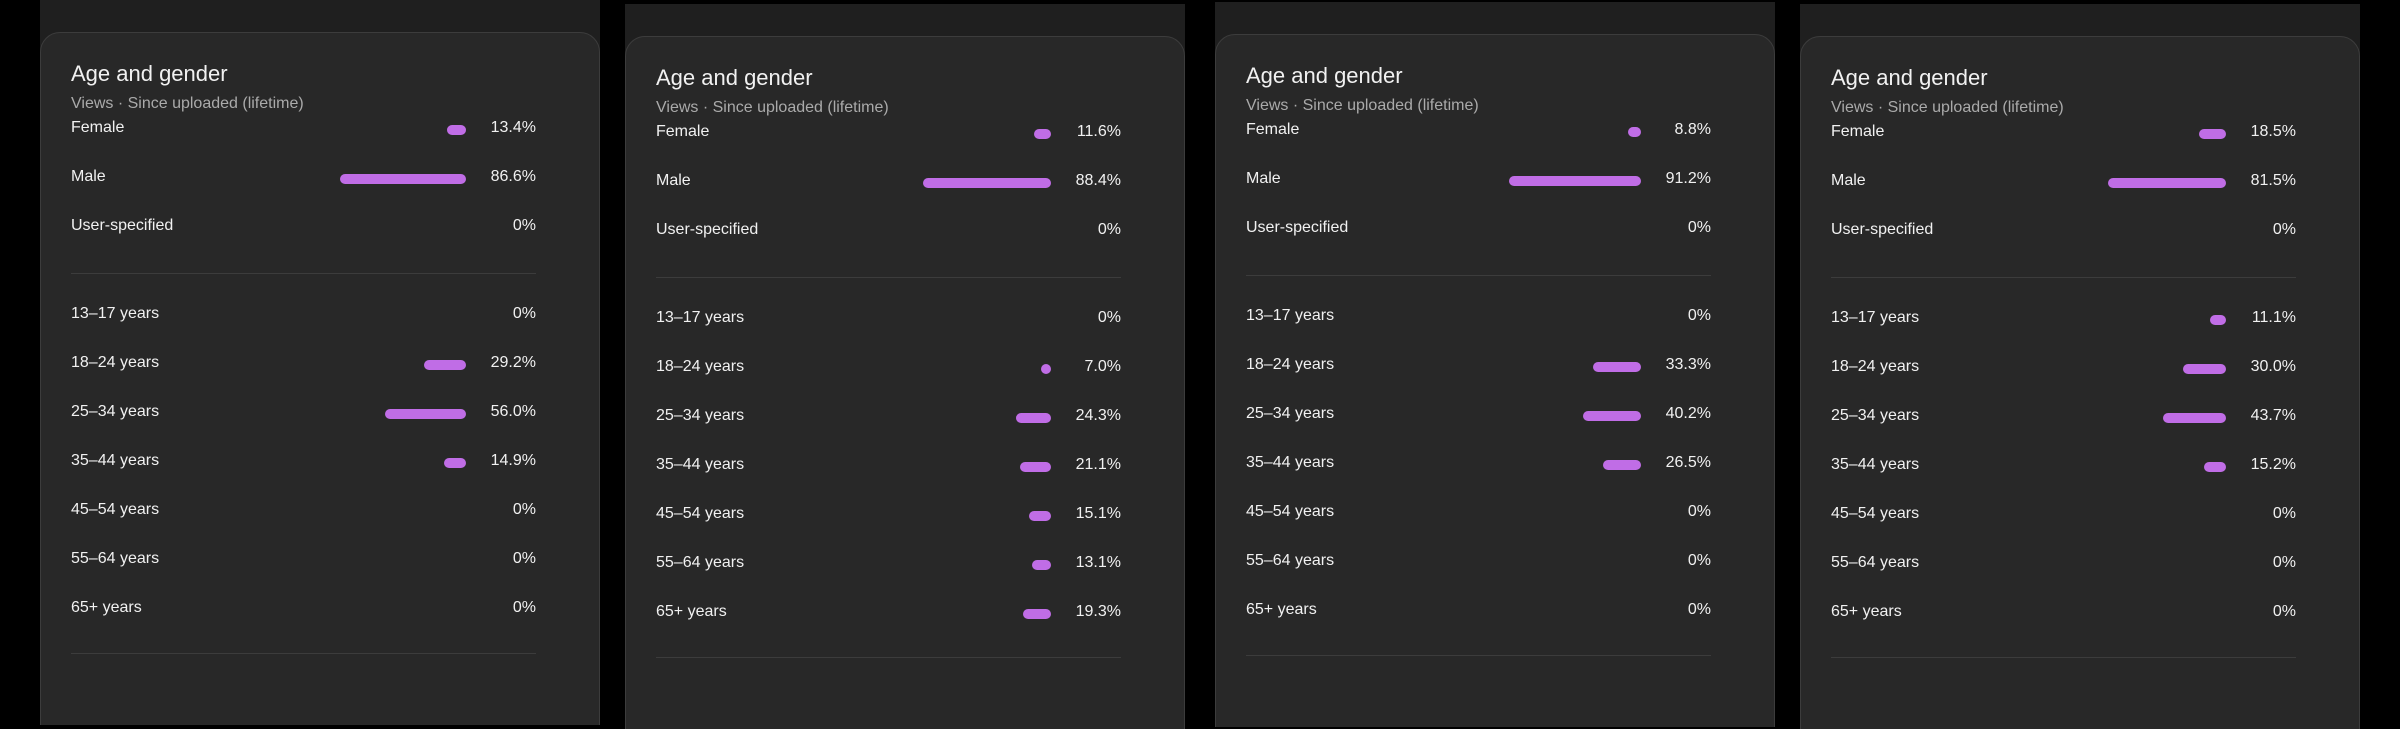 The image size is (2400, 729). What do you see at coordinates (1098, 180) in the screenshot?
I see `gender-value: 88.4%` at bounding box center [1098, 180].